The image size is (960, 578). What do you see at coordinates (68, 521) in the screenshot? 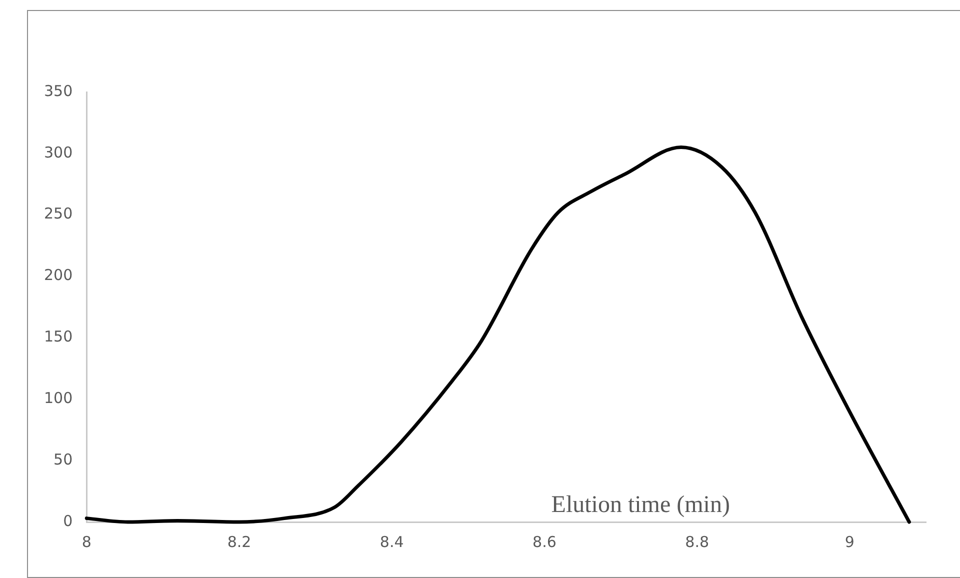
I see `y-tick-label: 0` at bounding box center [68, 521].